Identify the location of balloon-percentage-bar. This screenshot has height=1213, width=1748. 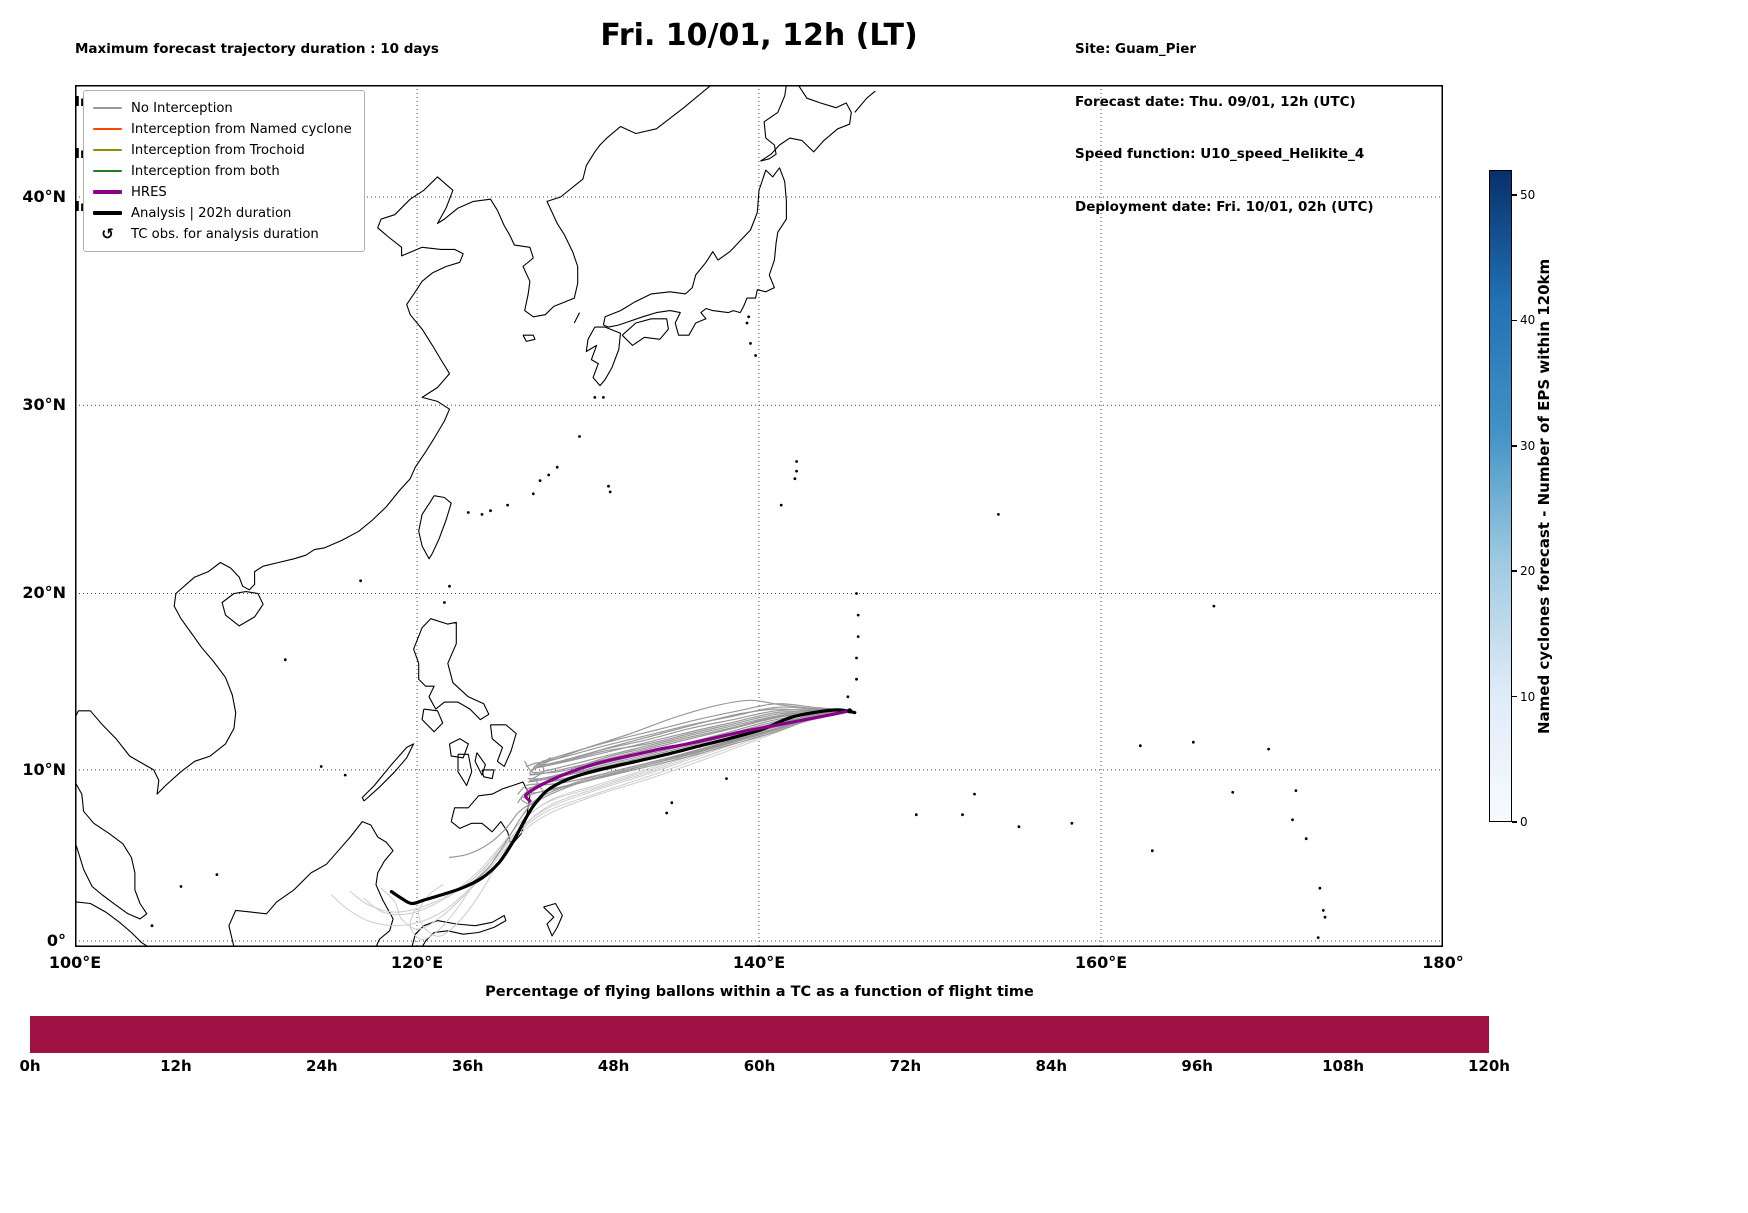
(759, 1034).